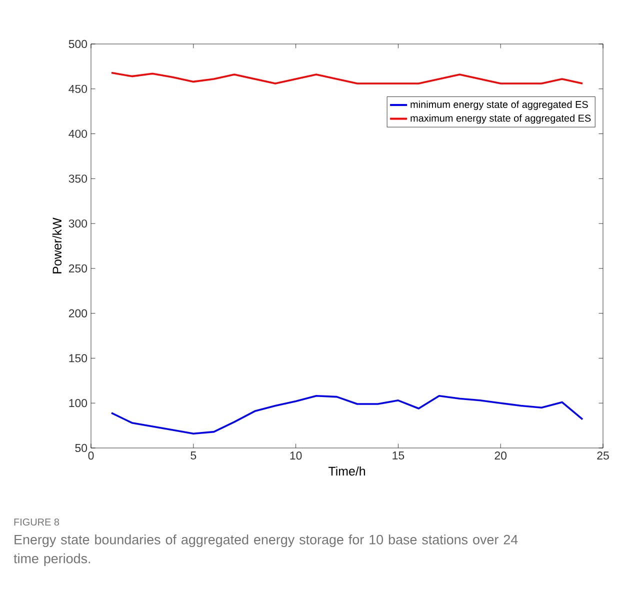 The height and width of the screenshot is (603, 640). Describe the element at coordinates (78, 358) in the screenshot. I see `y-tick-label: 150` at that location.